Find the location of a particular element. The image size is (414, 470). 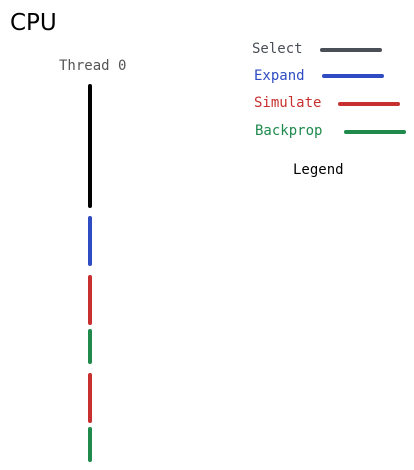

diagram-title: CPU is located at coordinates (33, 23).